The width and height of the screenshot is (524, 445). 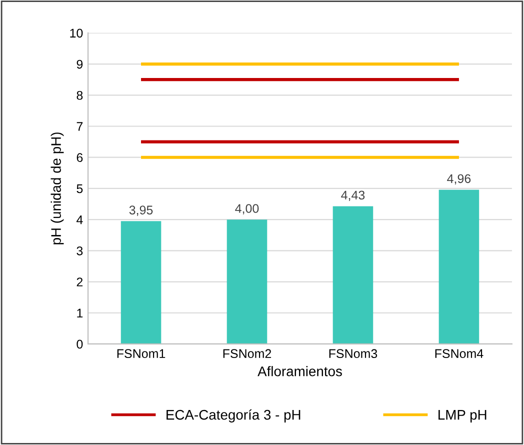 I want to click on data-label: 4,43, so click(x=353, y=196).